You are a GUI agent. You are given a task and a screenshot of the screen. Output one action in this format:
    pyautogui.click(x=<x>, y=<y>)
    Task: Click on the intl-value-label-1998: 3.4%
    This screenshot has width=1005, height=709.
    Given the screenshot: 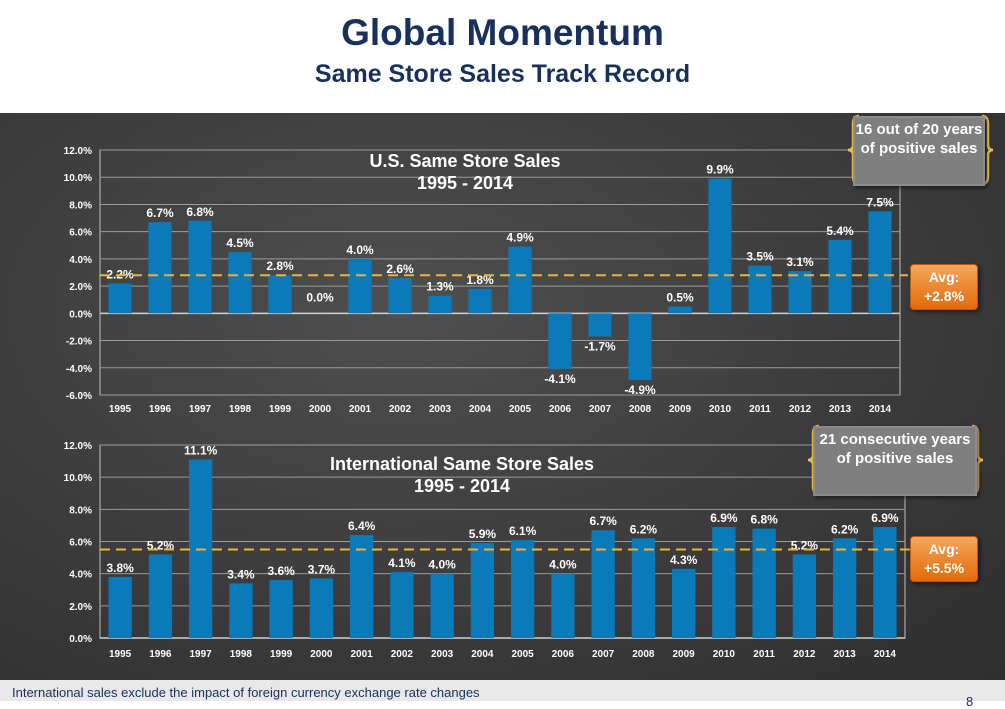 What is the action you would take?
    pyautogui.click(x=241, y=574)
    